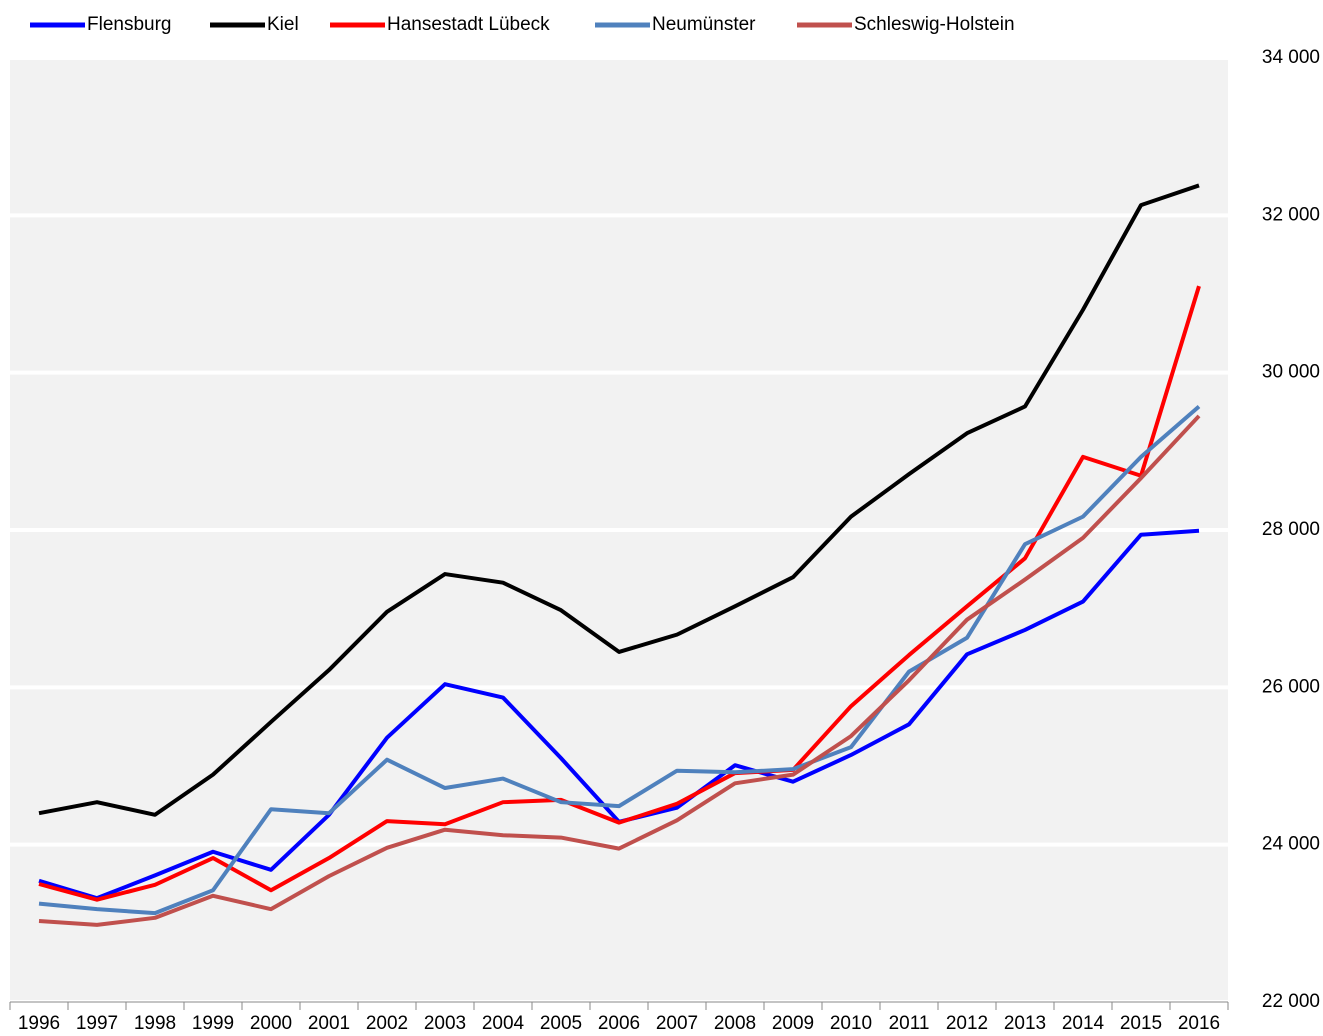 This screenshot has height=1036, width=1323. What do you see at coordinates (1025, 1023) in the screenshot?
I see `x-tick-label: 2013` at bounding box center [1025, 1023].